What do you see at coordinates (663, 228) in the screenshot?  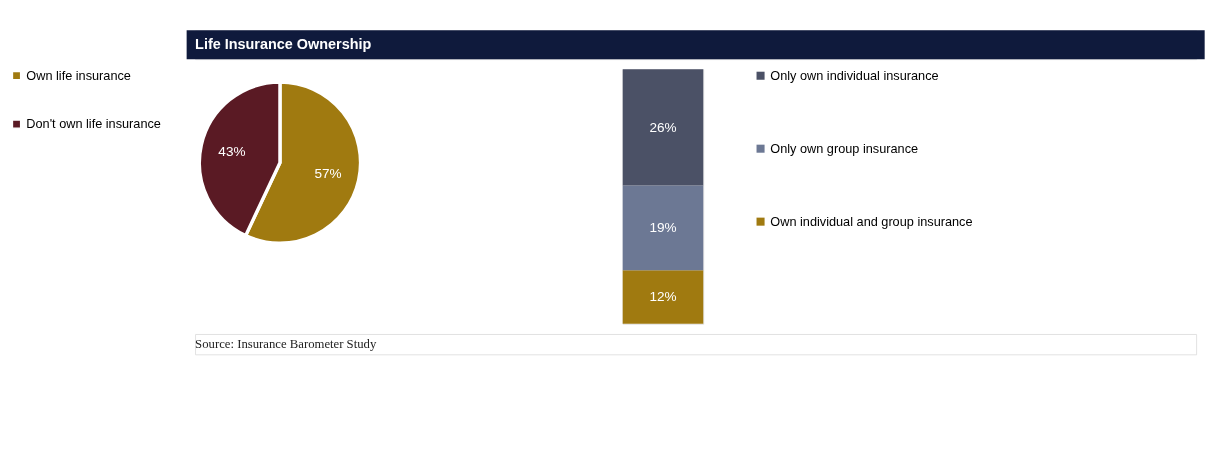 I see `data-label: 19%` at bounding box center [663, 228].